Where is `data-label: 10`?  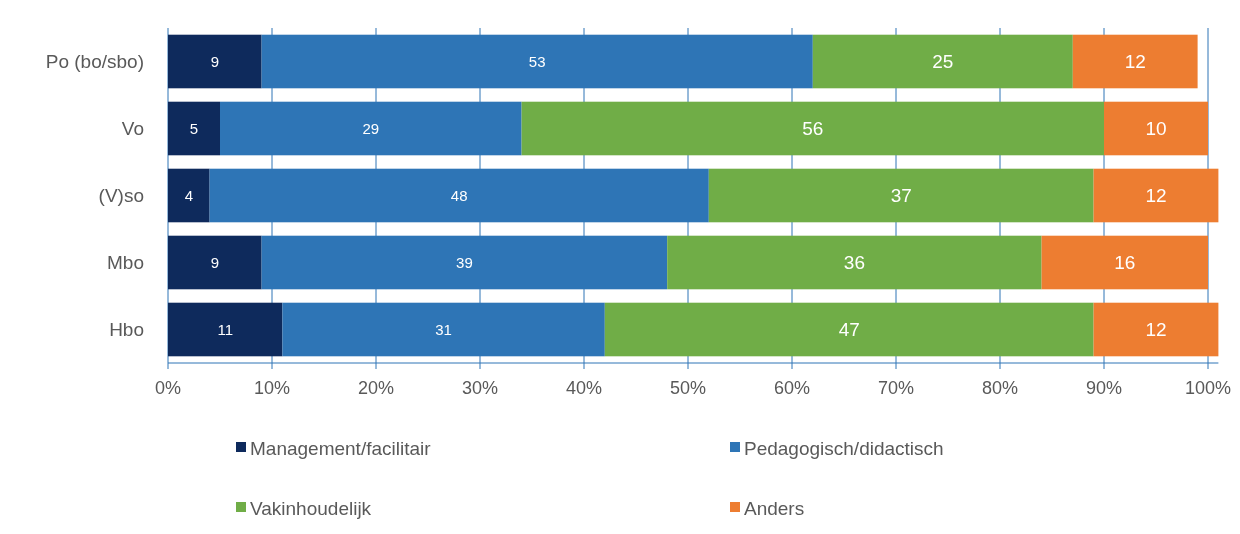
data-label: 10 is located at coordinates (1156, 129).